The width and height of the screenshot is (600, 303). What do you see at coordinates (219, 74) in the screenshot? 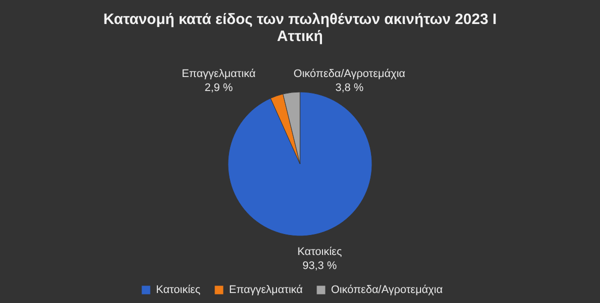
I see `slice-label: Επαγγελματικά` at bounding box center [219, 74].